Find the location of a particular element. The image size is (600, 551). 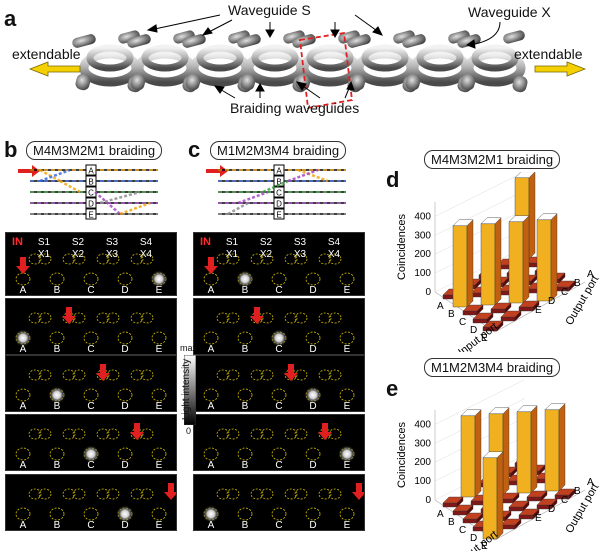

s-site-label: S3 is located at coordinates (300, 242).